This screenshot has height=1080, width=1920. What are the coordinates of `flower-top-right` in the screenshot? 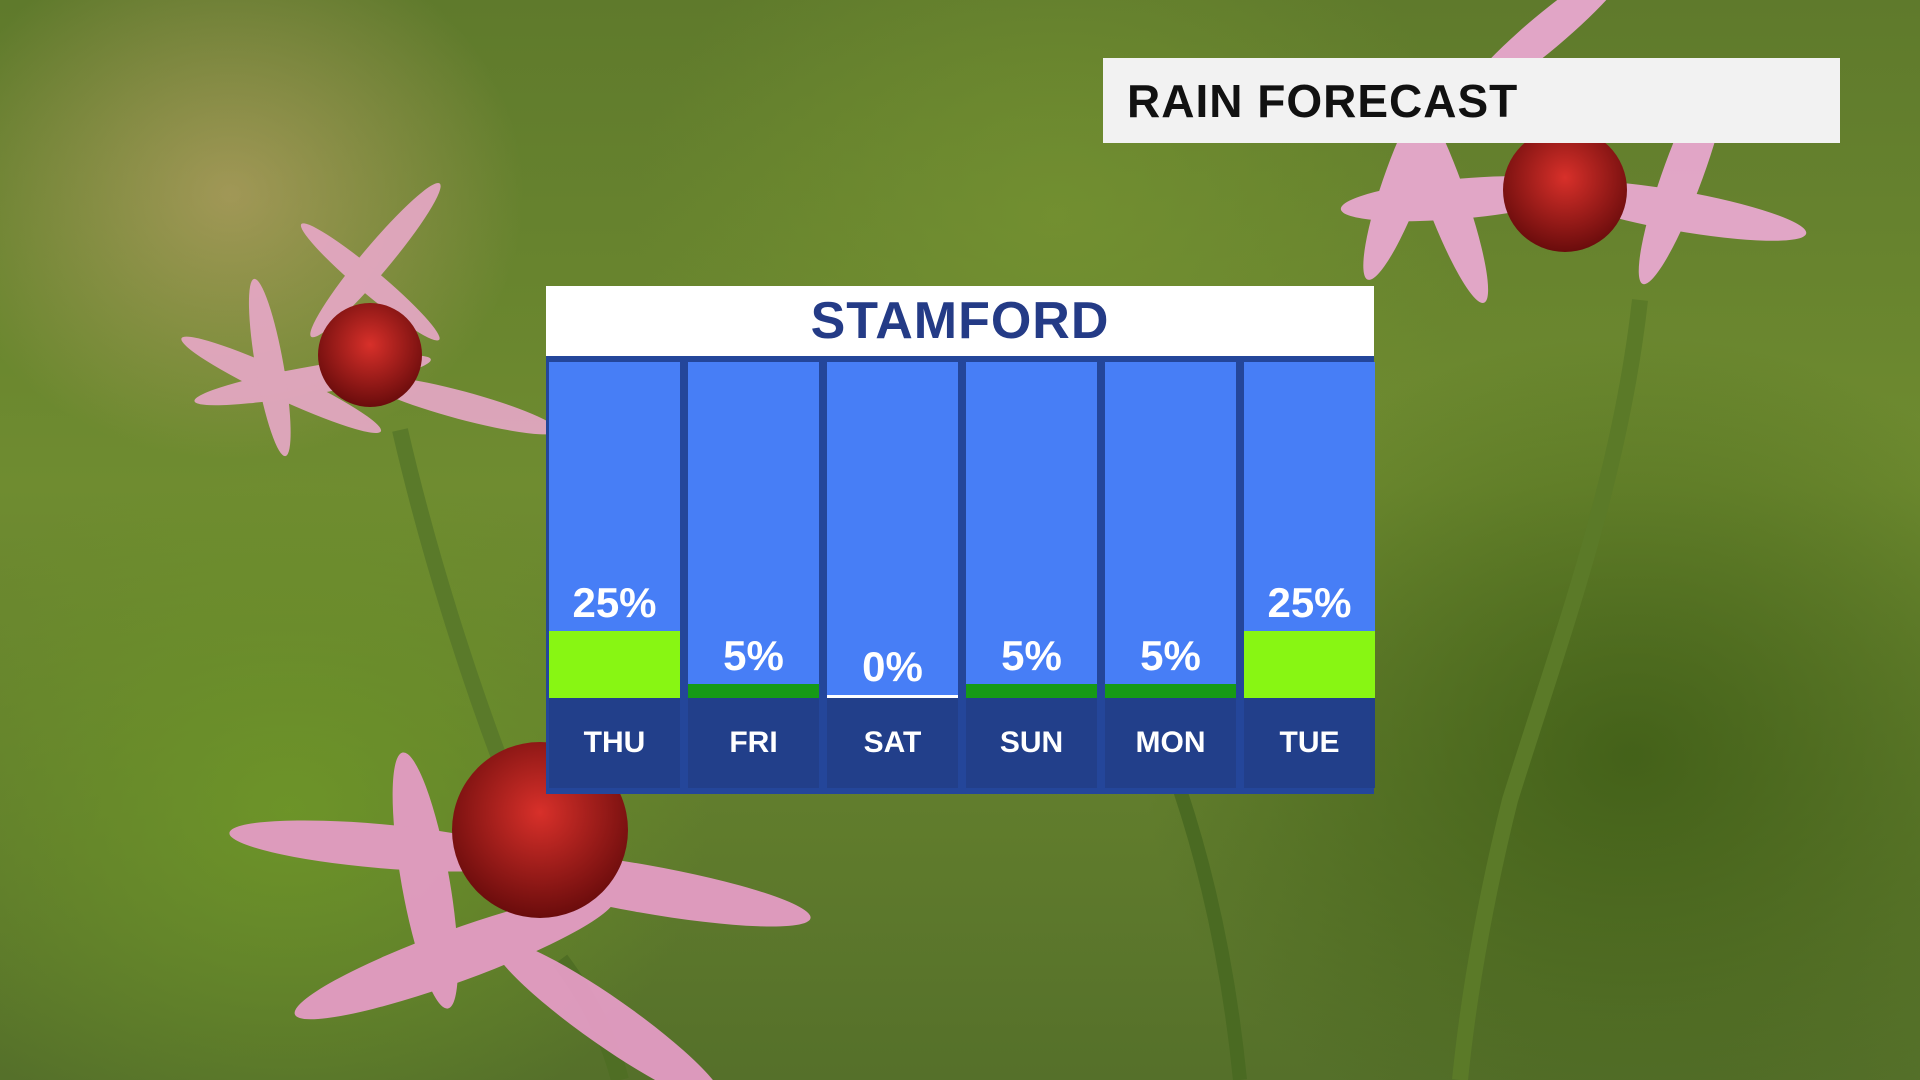 It's located at (1573, 152).